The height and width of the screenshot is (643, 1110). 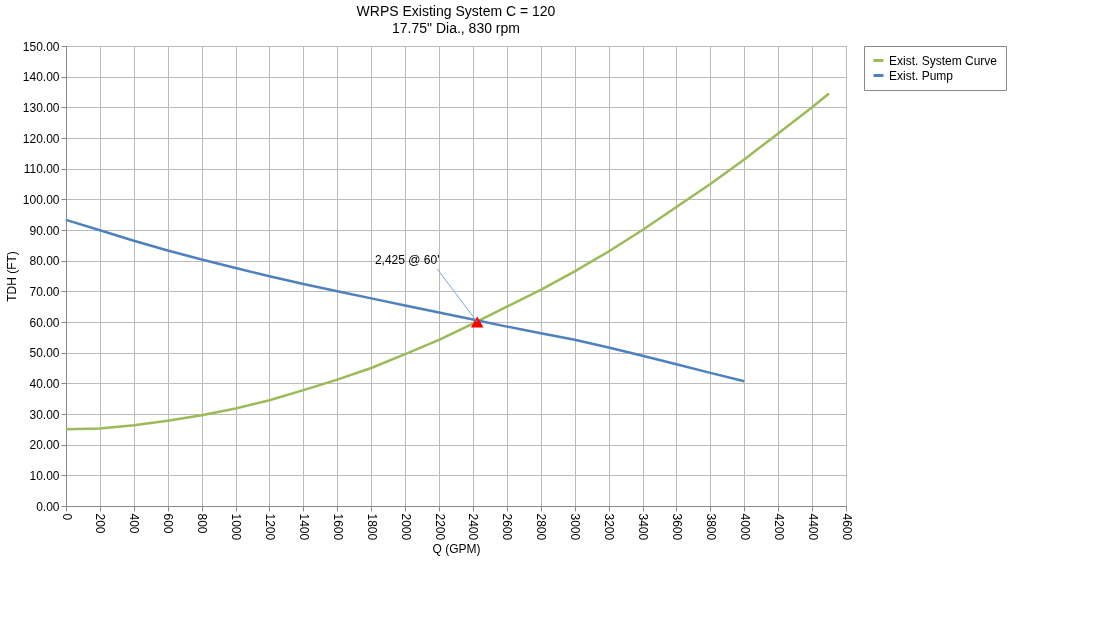 What do you see at coordinates (66, 517) in the screenshot?
I see `x-tick-label: 0` at bounding box center [66, 517].